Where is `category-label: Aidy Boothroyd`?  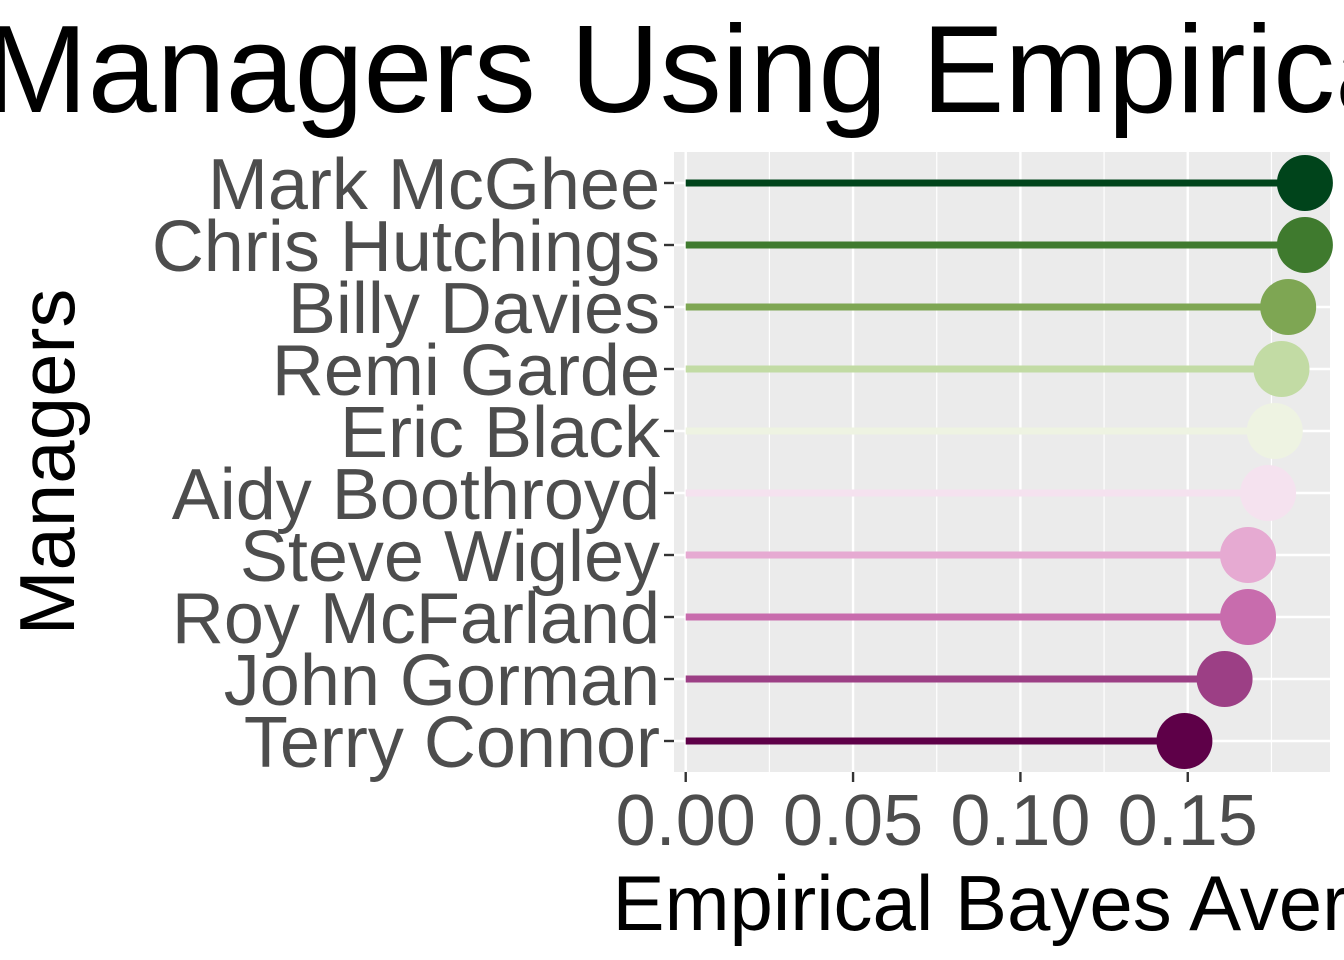 category-label: Aidy Boothroyd is located at coordinates (416, 495).